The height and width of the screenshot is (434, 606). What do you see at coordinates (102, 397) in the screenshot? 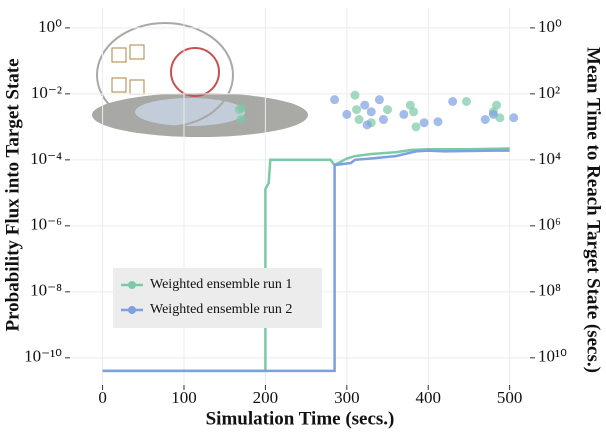
I see `x-tick-label: 0` at bounding box center [102, 397].